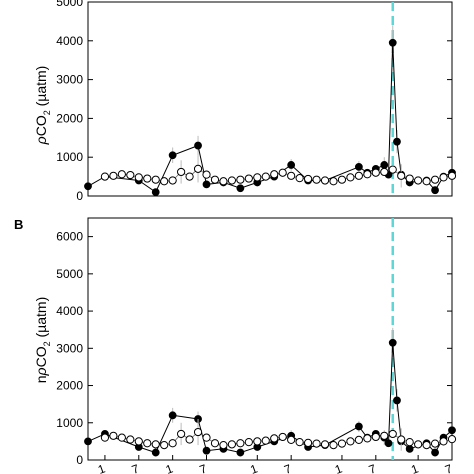 Image resolution: width=474 pixels, height=474 pixels. I want to click on panel-a-y-title-sub: 2, so click(47, 112).